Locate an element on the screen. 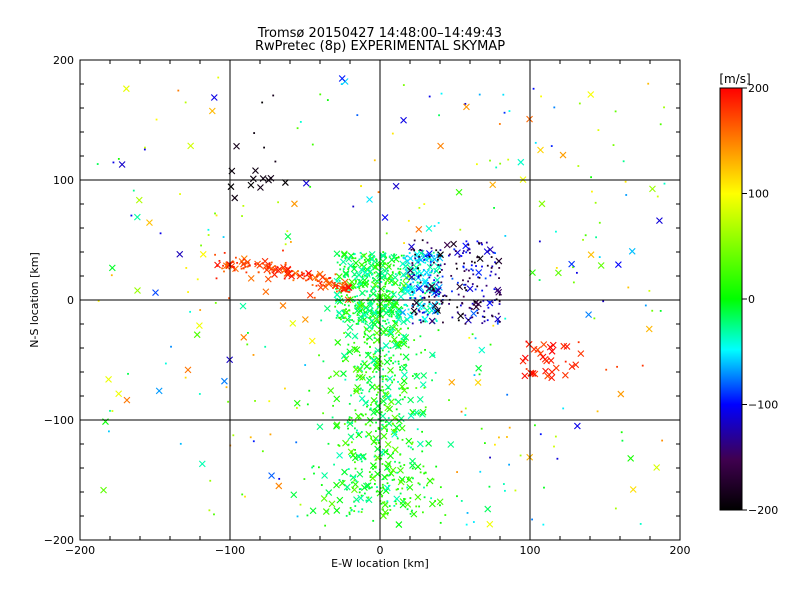 The height and width of the screenshot is (600, 800). x-tick-label: −200 is located at coordinates (80, 550).